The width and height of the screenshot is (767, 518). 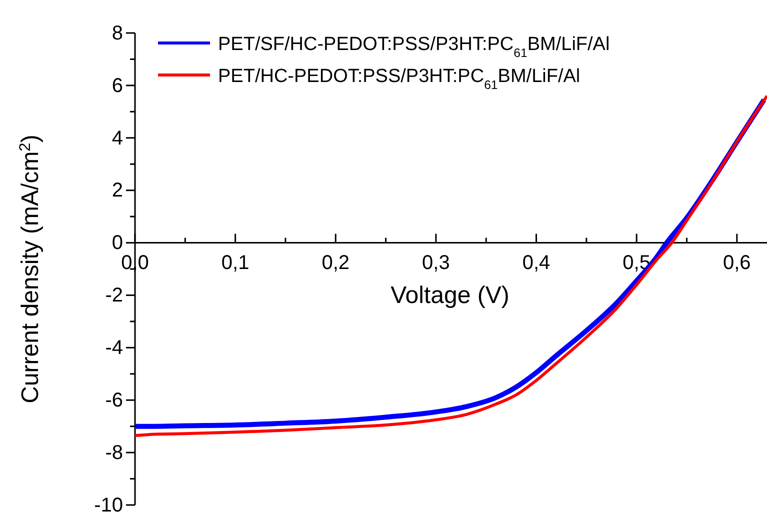 I want to click on y-tick-label: -8, so click(x=114, y=453).